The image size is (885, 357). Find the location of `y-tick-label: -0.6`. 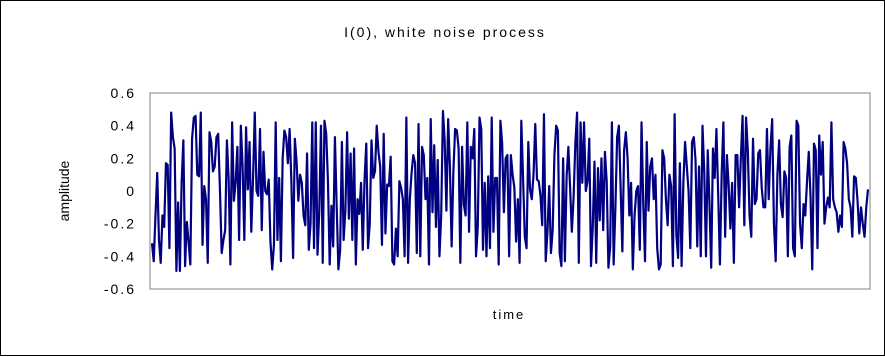

y-tick-label: -0.6 is located at coordinates (120, 289).